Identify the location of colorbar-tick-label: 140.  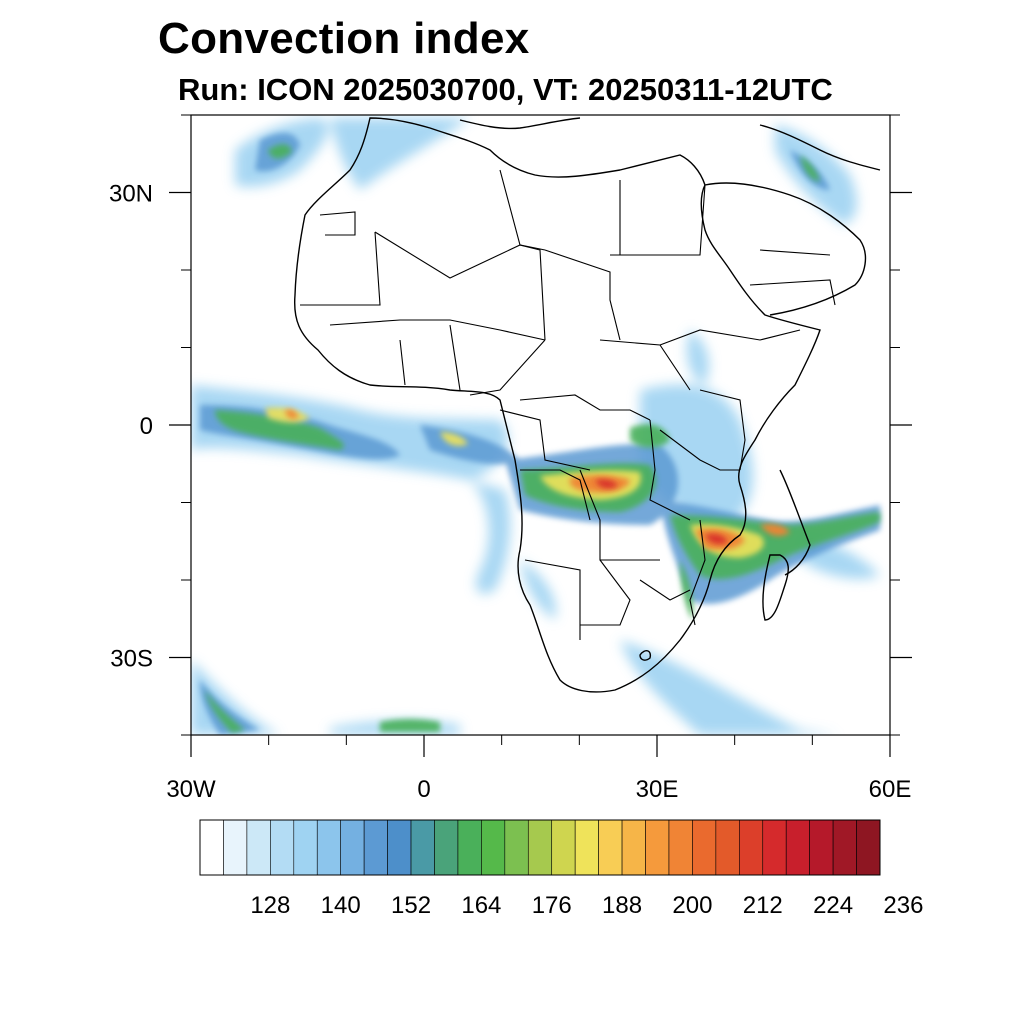
(341, 905).